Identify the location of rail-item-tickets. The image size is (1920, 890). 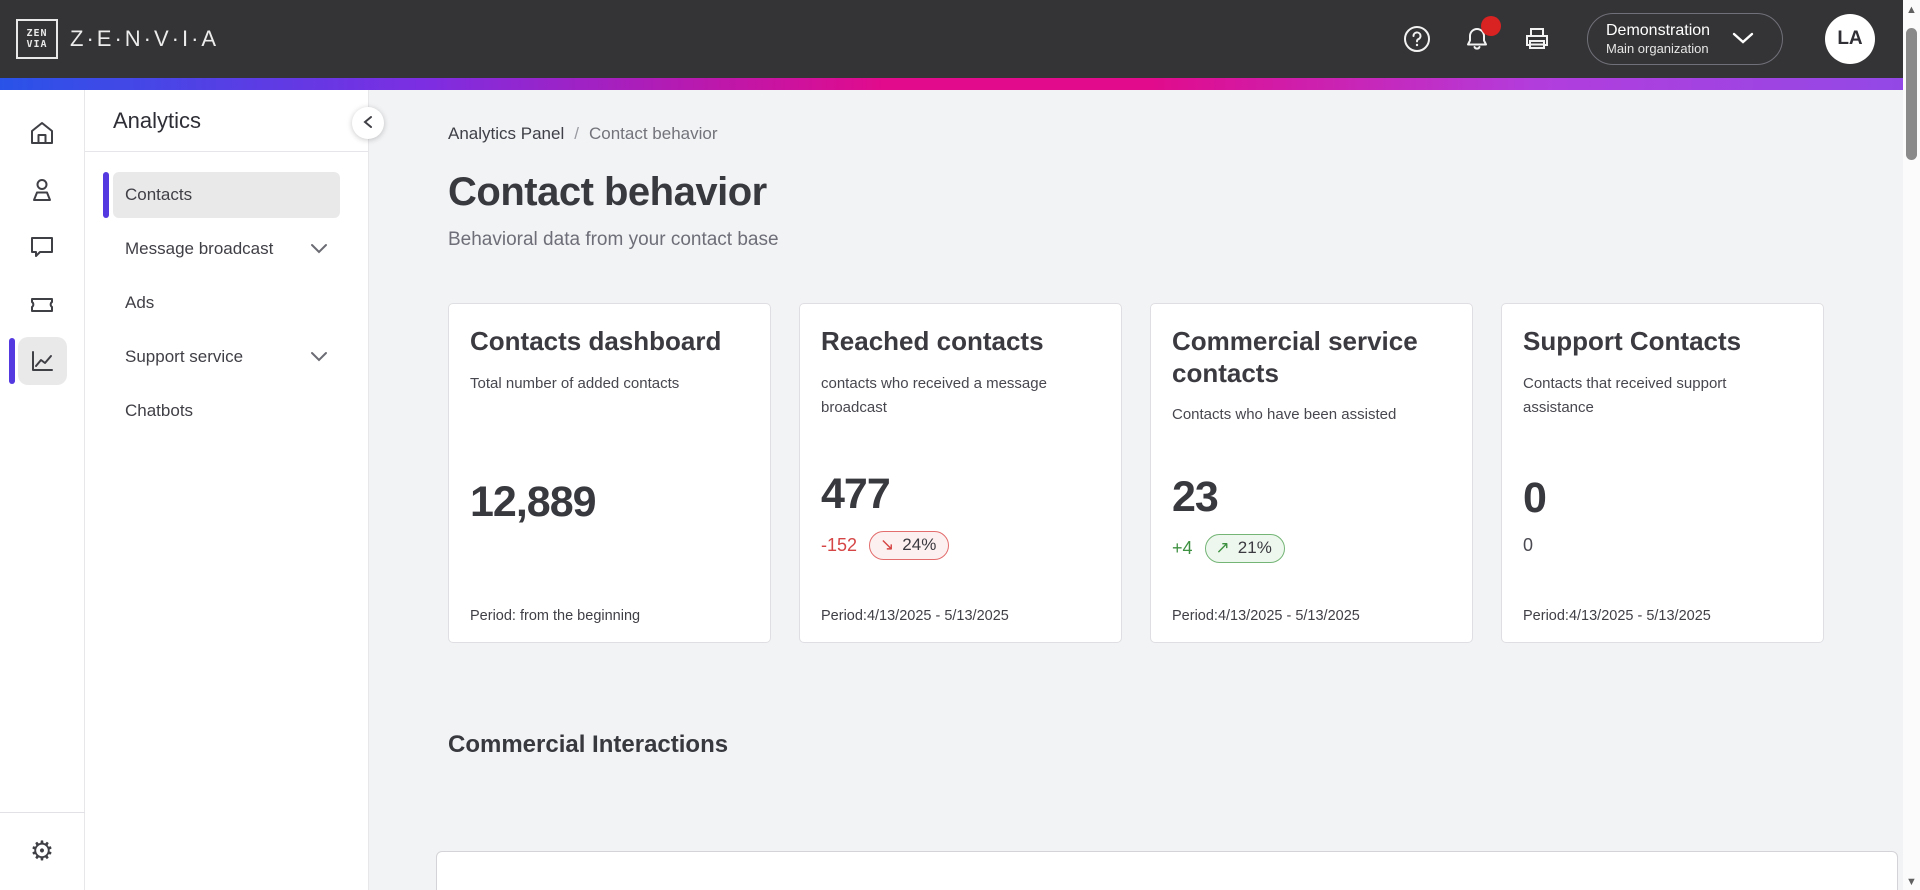
(42, 303).